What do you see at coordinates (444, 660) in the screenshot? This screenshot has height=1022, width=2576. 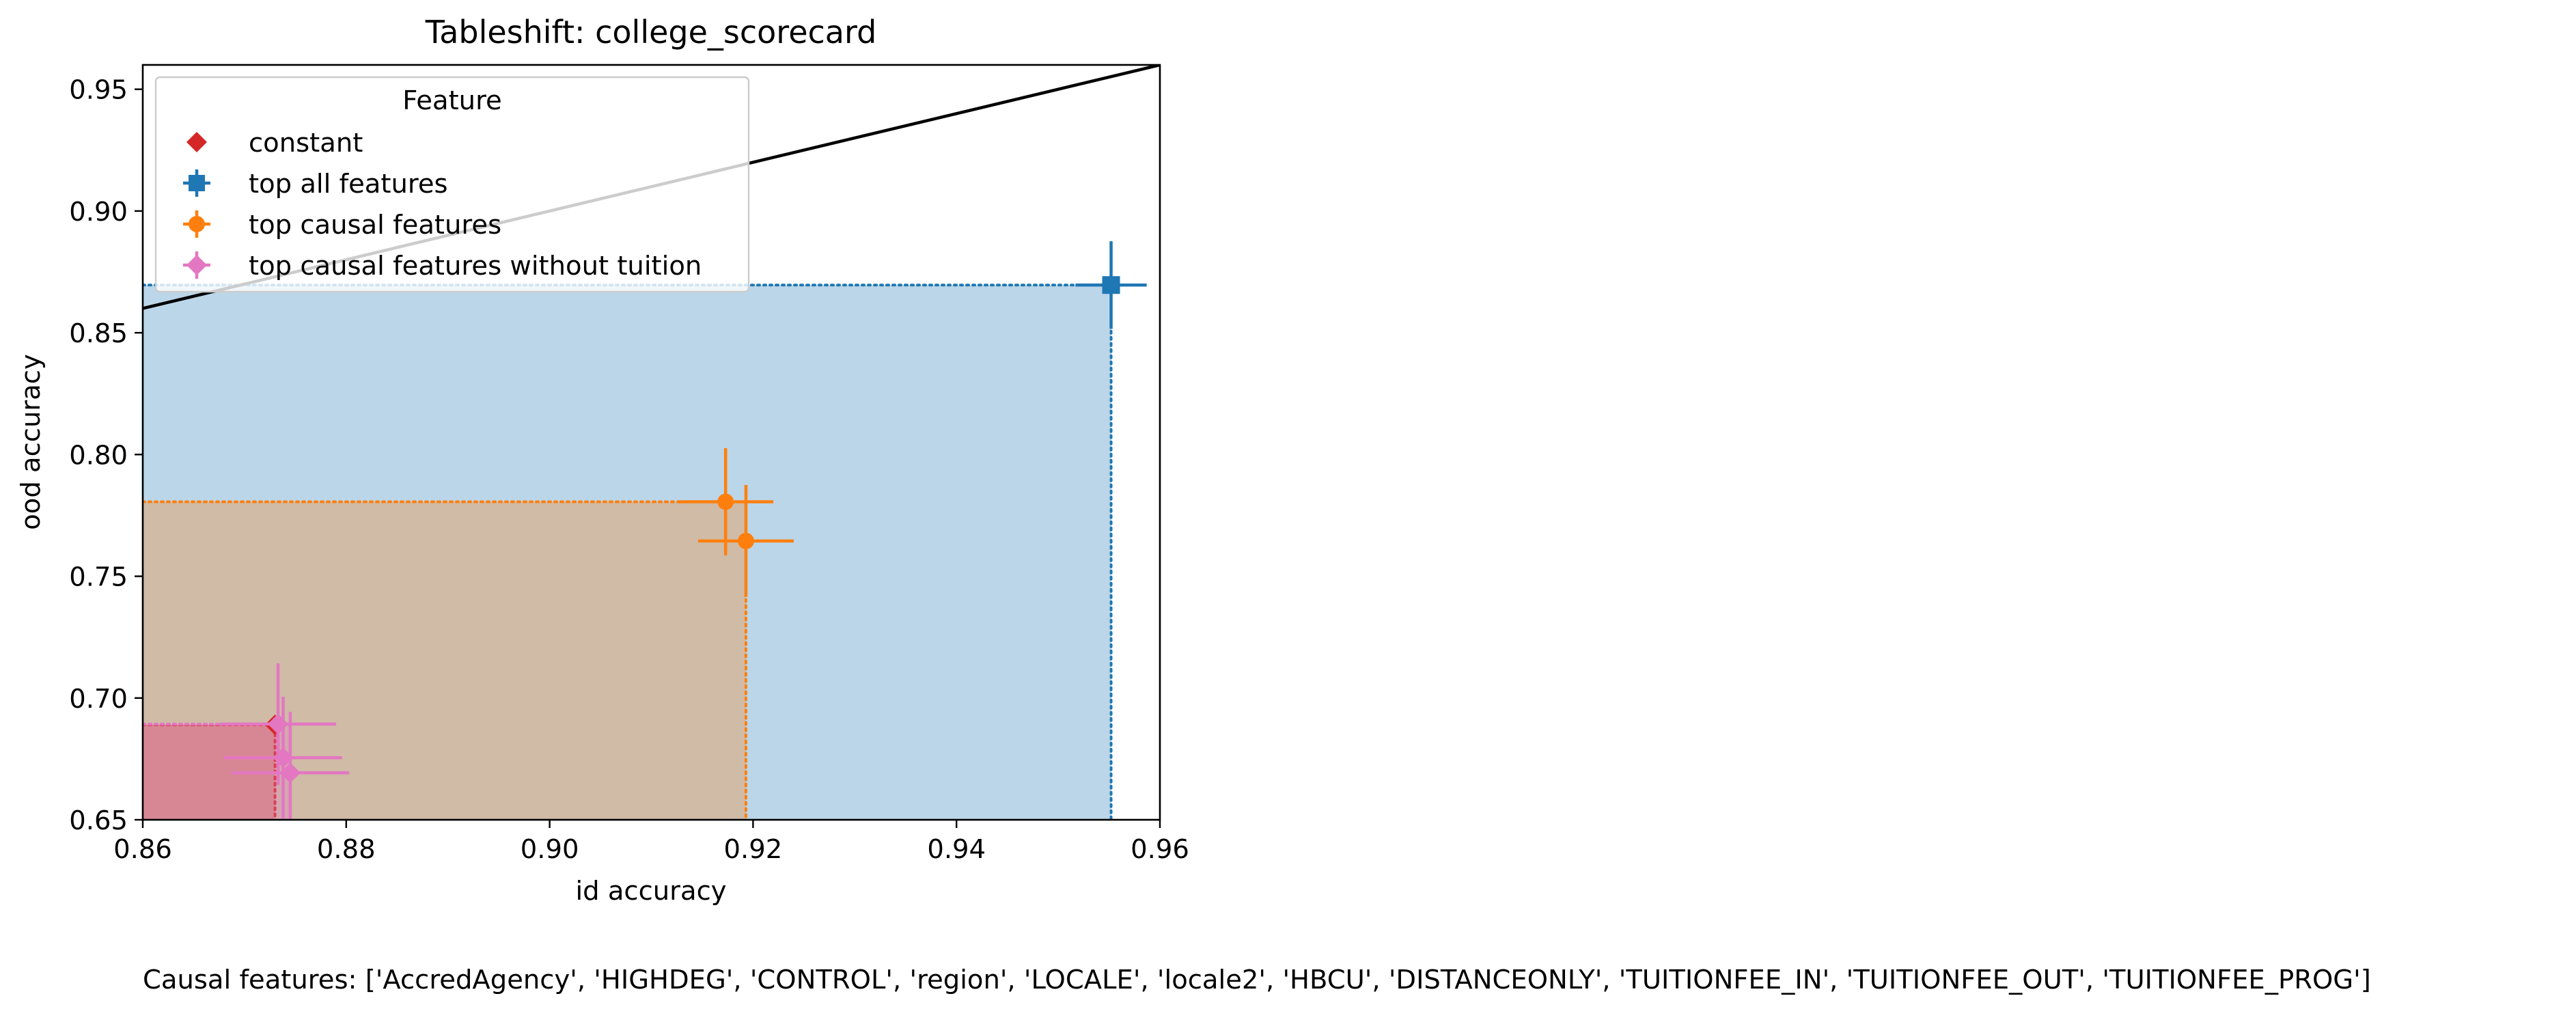 I see `frontier-region-top-causal-features` at bounding box center [444, 660].